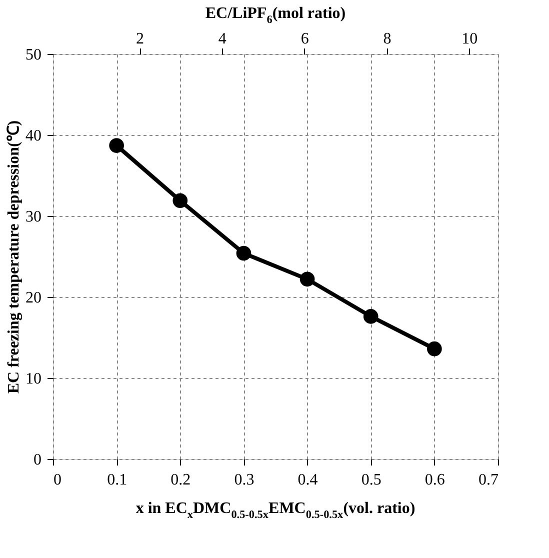 The image size is (549, 558). I want to click on x2-tick-label: 8, so click(387, 39).